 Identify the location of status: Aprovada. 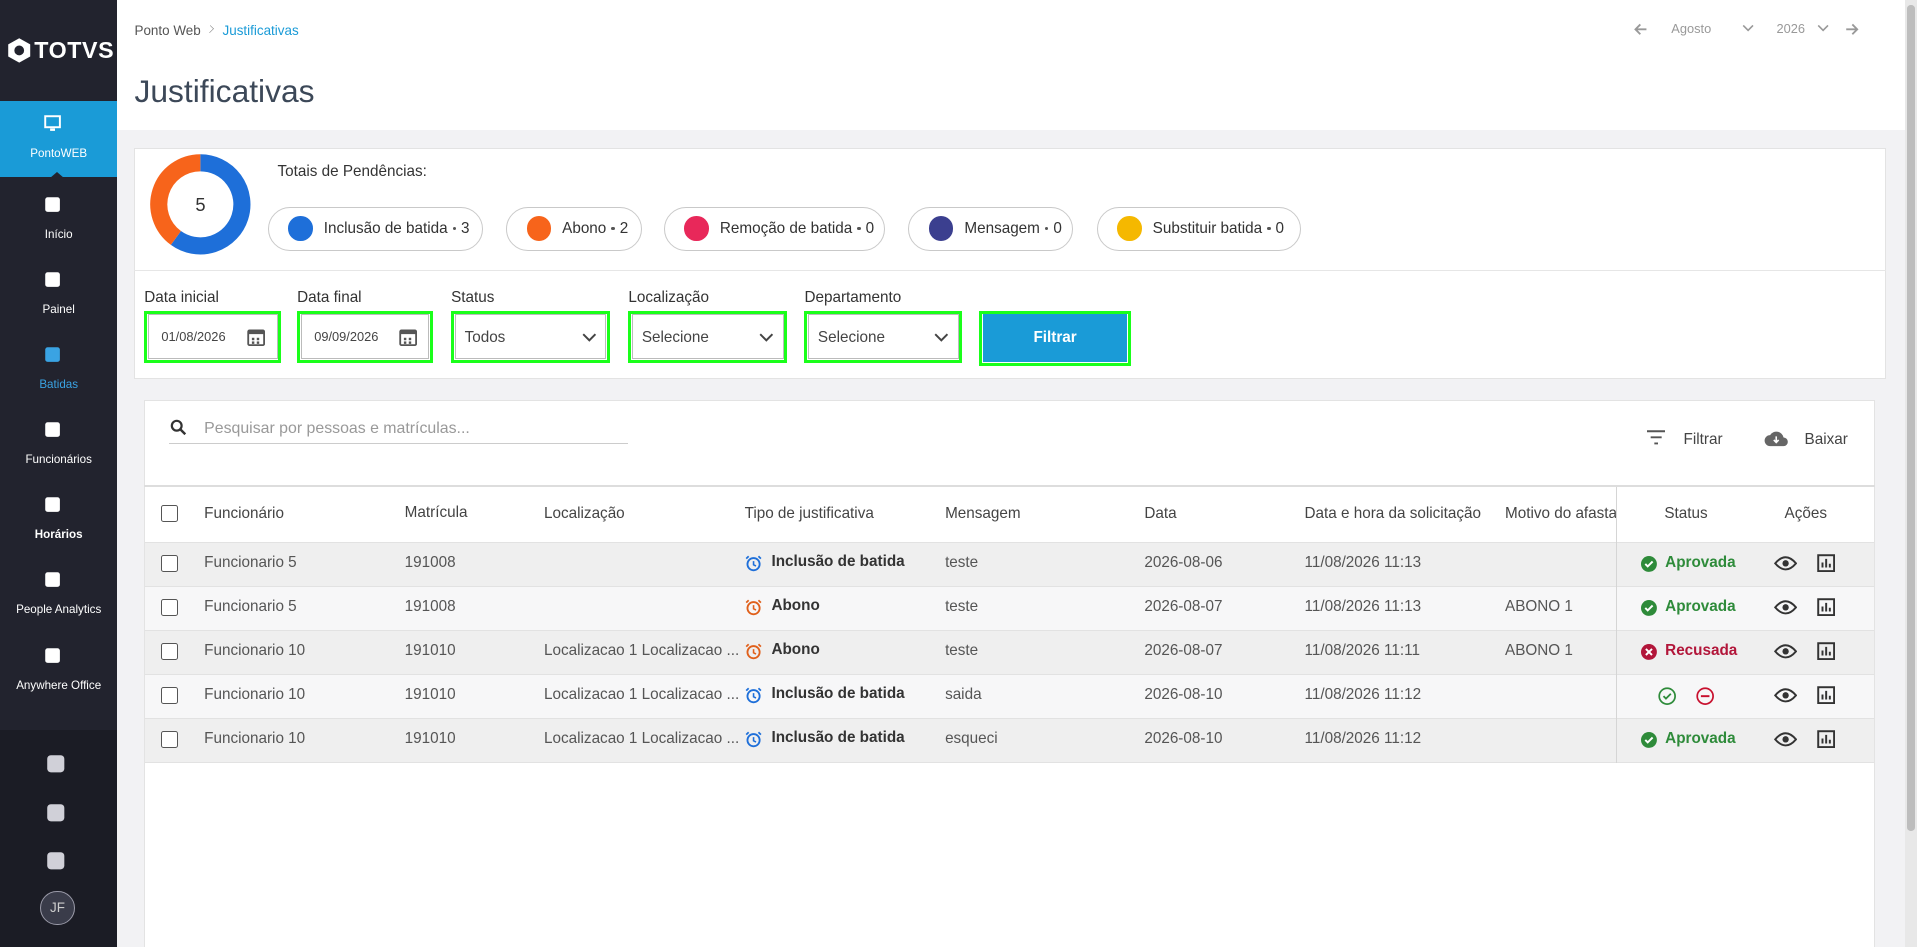
(1700, 563).